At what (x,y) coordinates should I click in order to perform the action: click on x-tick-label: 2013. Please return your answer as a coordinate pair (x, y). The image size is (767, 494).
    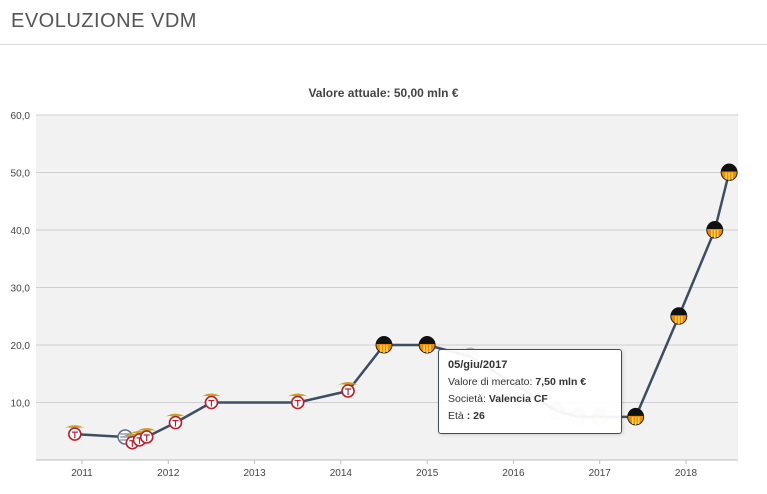
    Looking at the image, I should click on (254, 473).